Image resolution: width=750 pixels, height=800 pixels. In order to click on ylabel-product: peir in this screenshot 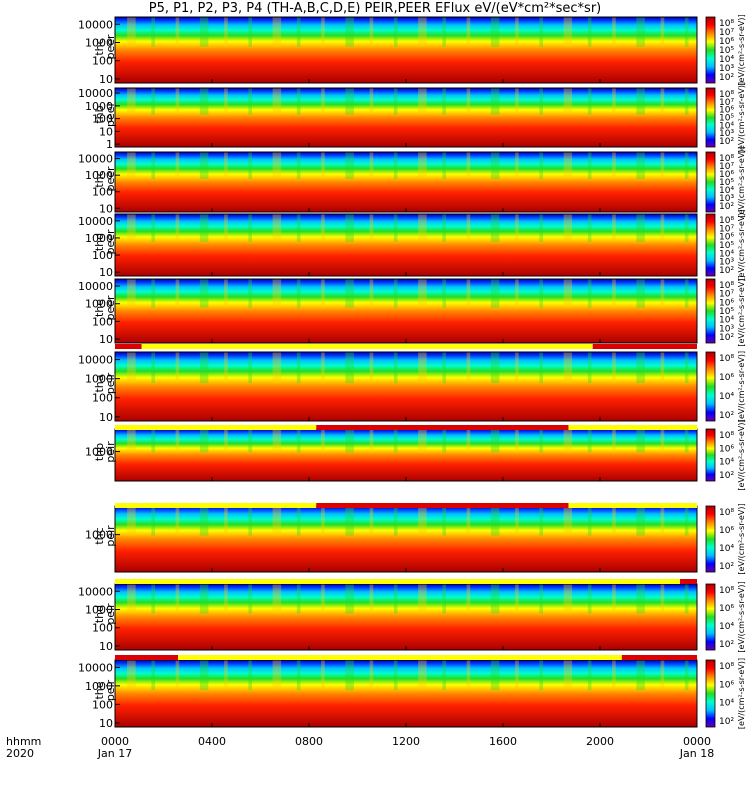, I will do `click(110, 690)`.